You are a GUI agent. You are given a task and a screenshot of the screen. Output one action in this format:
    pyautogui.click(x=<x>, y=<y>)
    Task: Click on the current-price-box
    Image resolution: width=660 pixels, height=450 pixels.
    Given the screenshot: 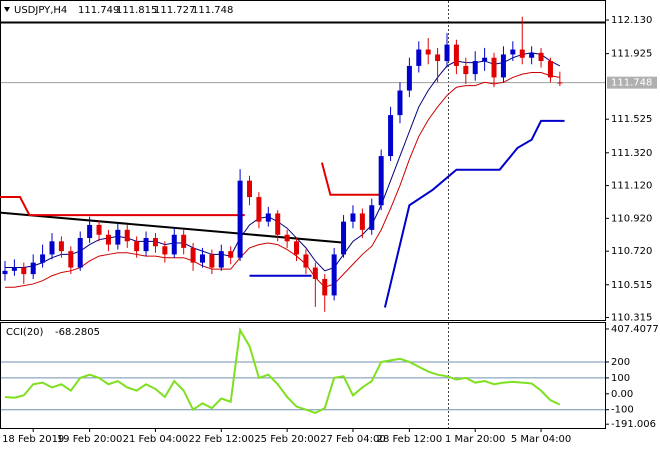 What is the action you would take?
    pyautogui.click(x=632, y=82)
    